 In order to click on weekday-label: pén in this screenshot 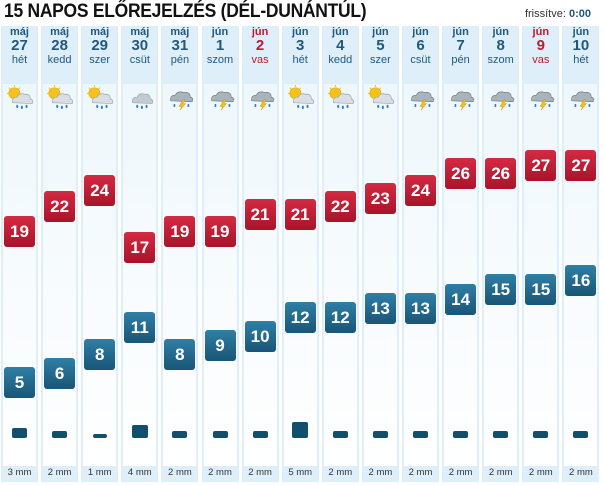, I will do `click(180, 60)`.